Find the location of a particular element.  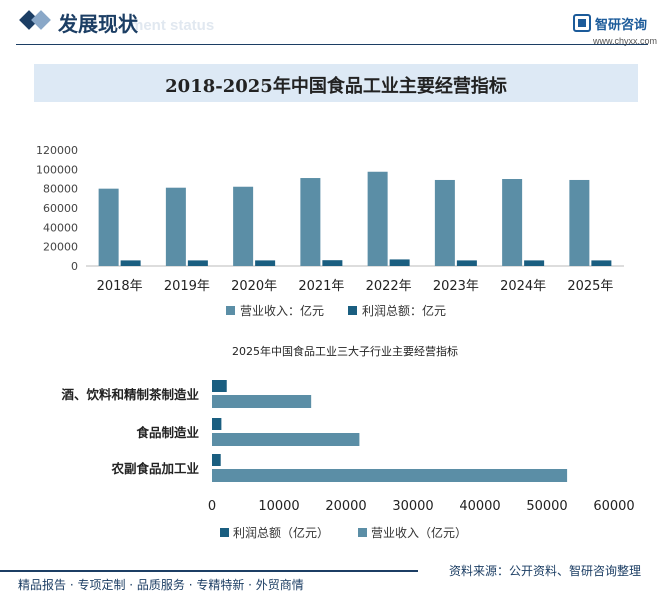

footer-source: 资料来源：公开资料、智研咨询整理 is located at coordinates (545, 571).